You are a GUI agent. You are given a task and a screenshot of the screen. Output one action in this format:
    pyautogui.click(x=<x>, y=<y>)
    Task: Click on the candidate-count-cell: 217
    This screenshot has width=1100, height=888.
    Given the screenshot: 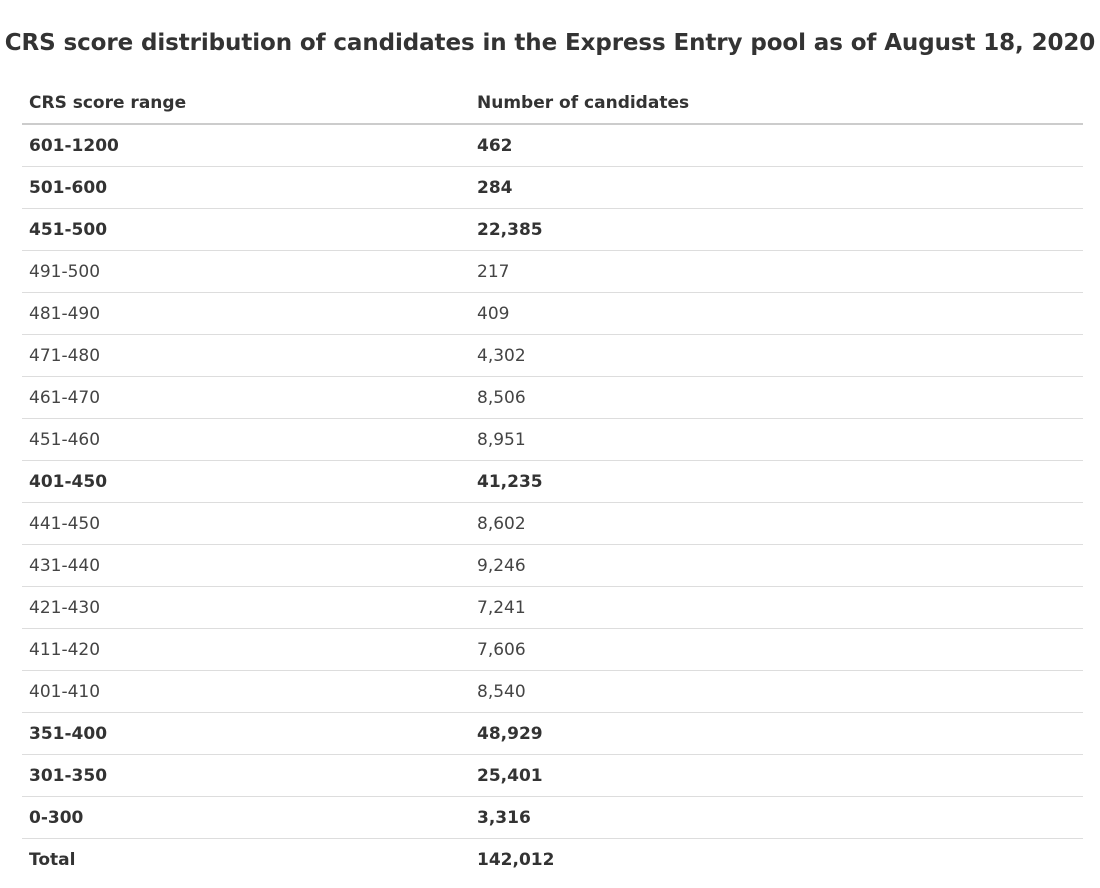 What is the action you would take?
    pyautogui.click(x=776, y=271)
    